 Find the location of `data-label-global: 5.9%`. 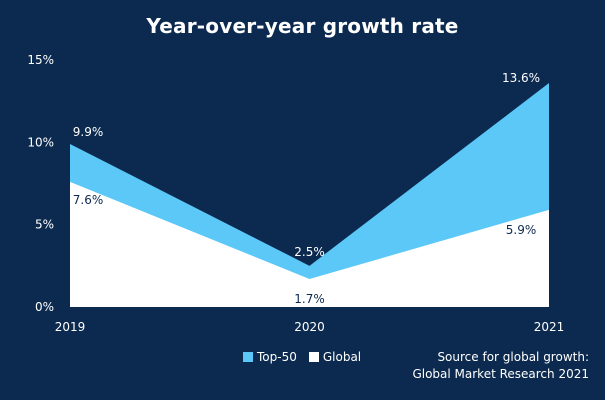

data-label-global: 5.9% is located at coordinates (521, 230).